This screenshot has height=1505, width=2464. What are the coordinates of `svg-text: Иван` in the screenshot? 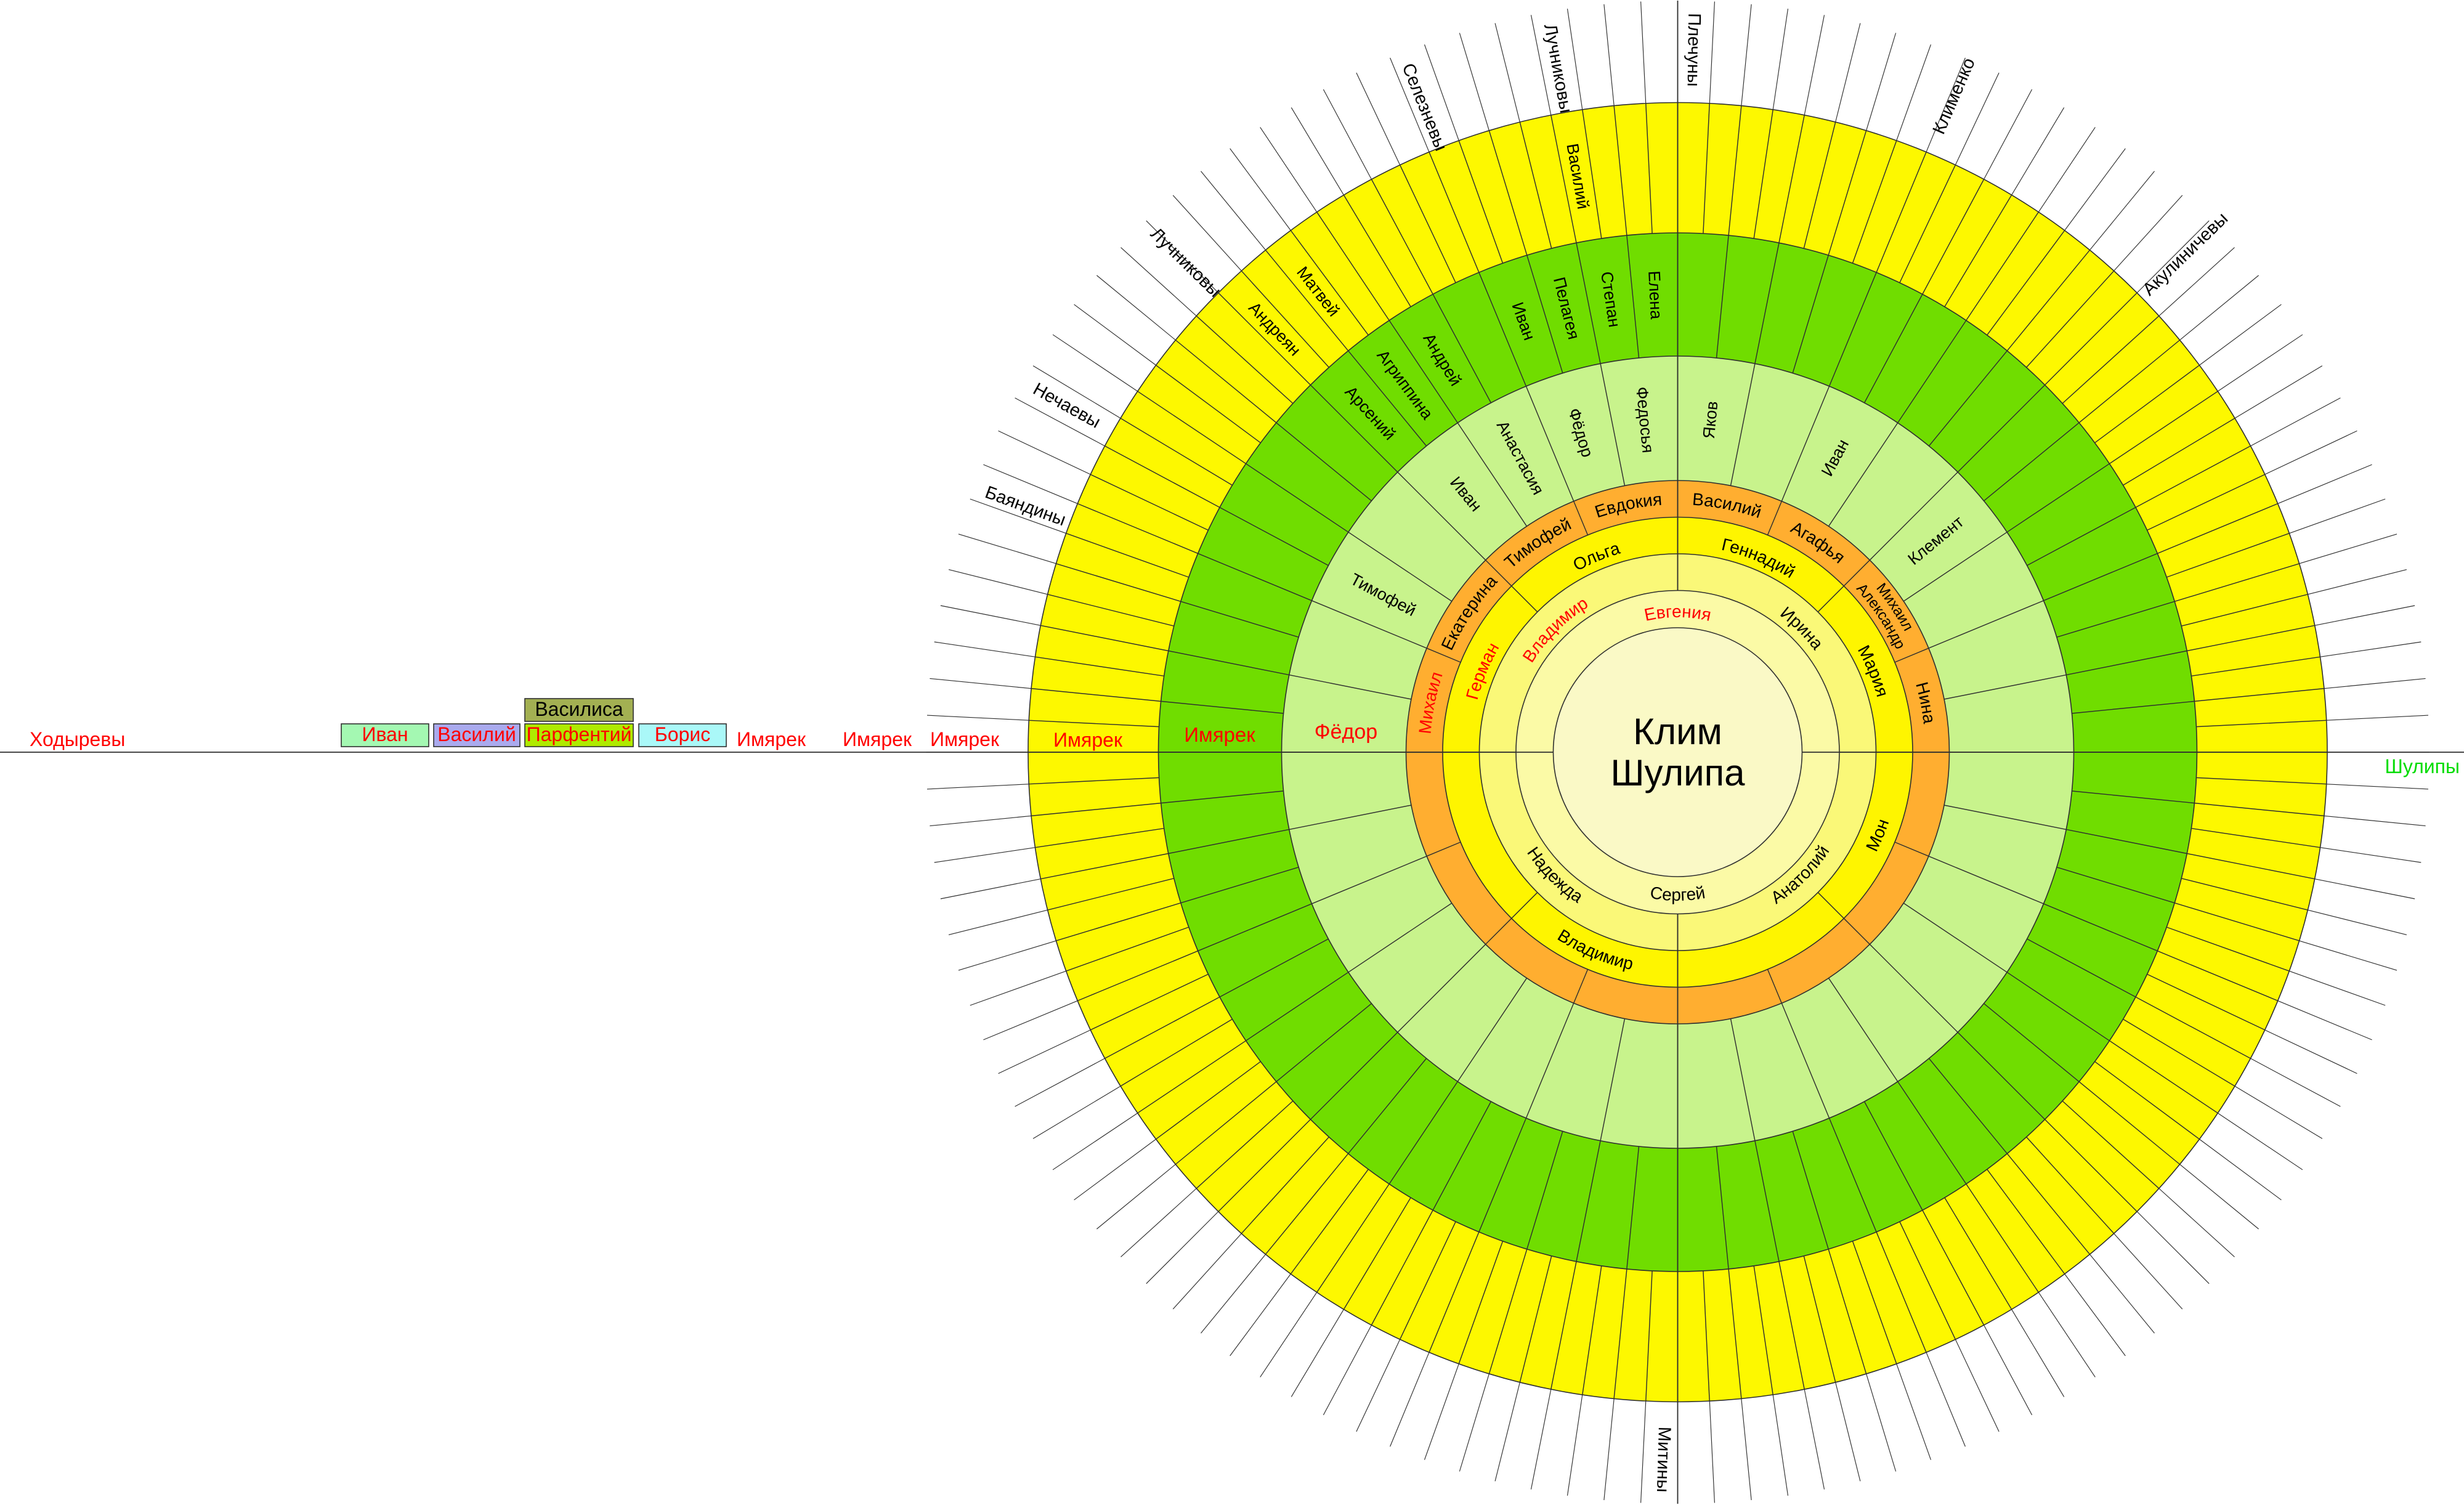 It's located at (385, 734).